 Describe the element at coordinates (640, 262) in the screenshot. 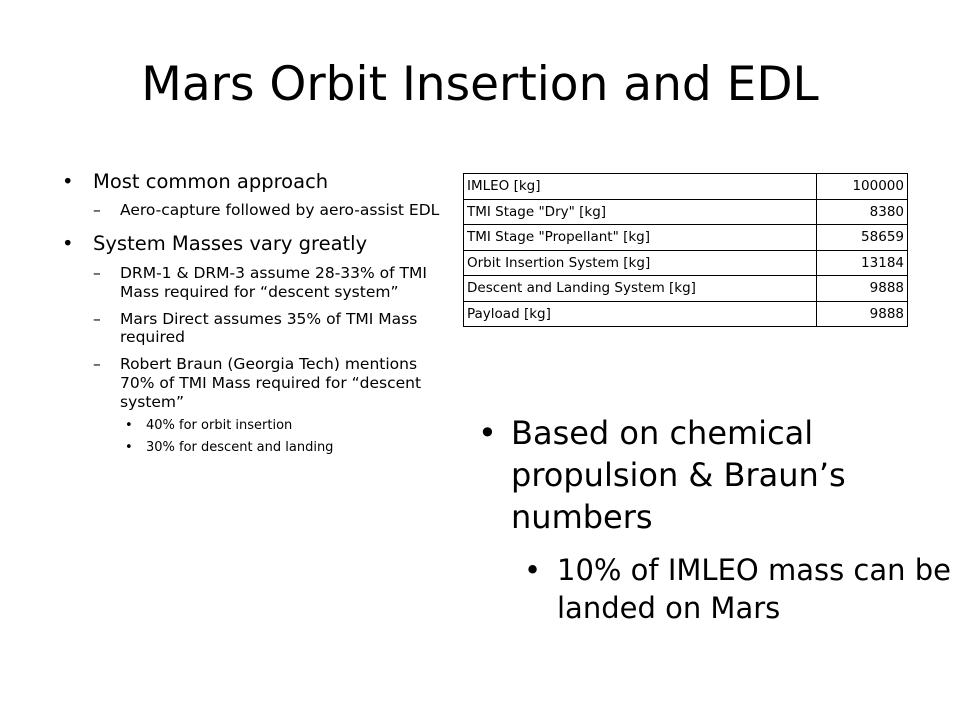

I see `table-cell-label: Orbit Insertion System [kg]` at that location.